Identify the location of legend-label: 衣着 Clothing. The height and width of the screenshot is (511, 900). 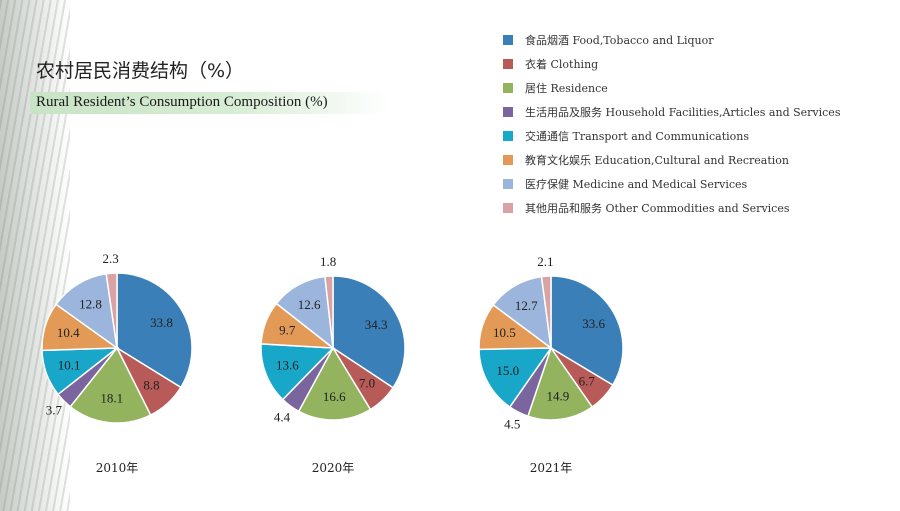
(562, 64).